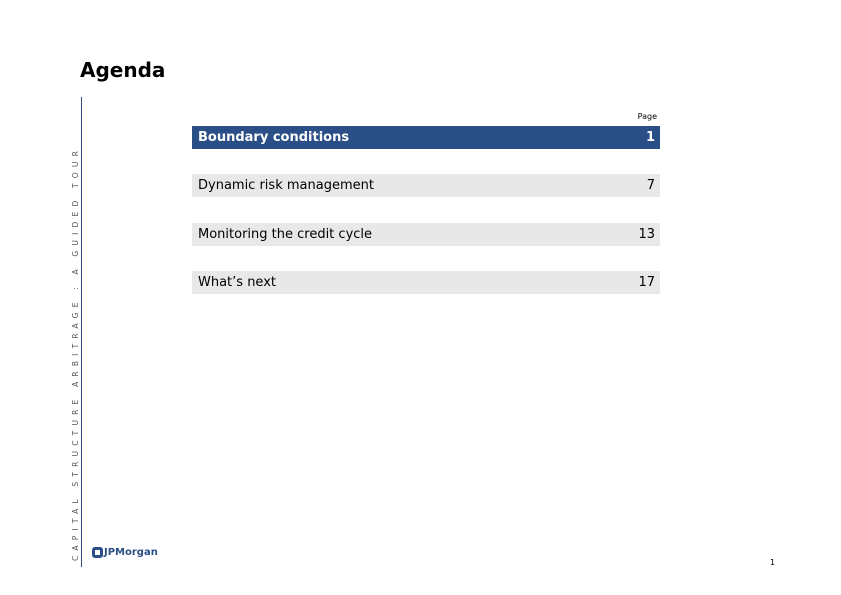  What do you see at coordinates (426, 185) in the screenshot?
I see `agenda-item: Dynamic risk management 7` at bounding box center [426, 185].